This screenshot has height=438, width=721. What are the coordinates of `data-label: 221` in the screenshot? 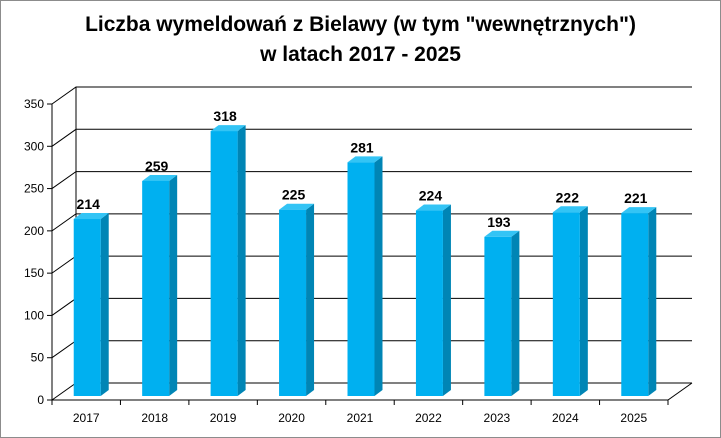 It's located at (636, 198).